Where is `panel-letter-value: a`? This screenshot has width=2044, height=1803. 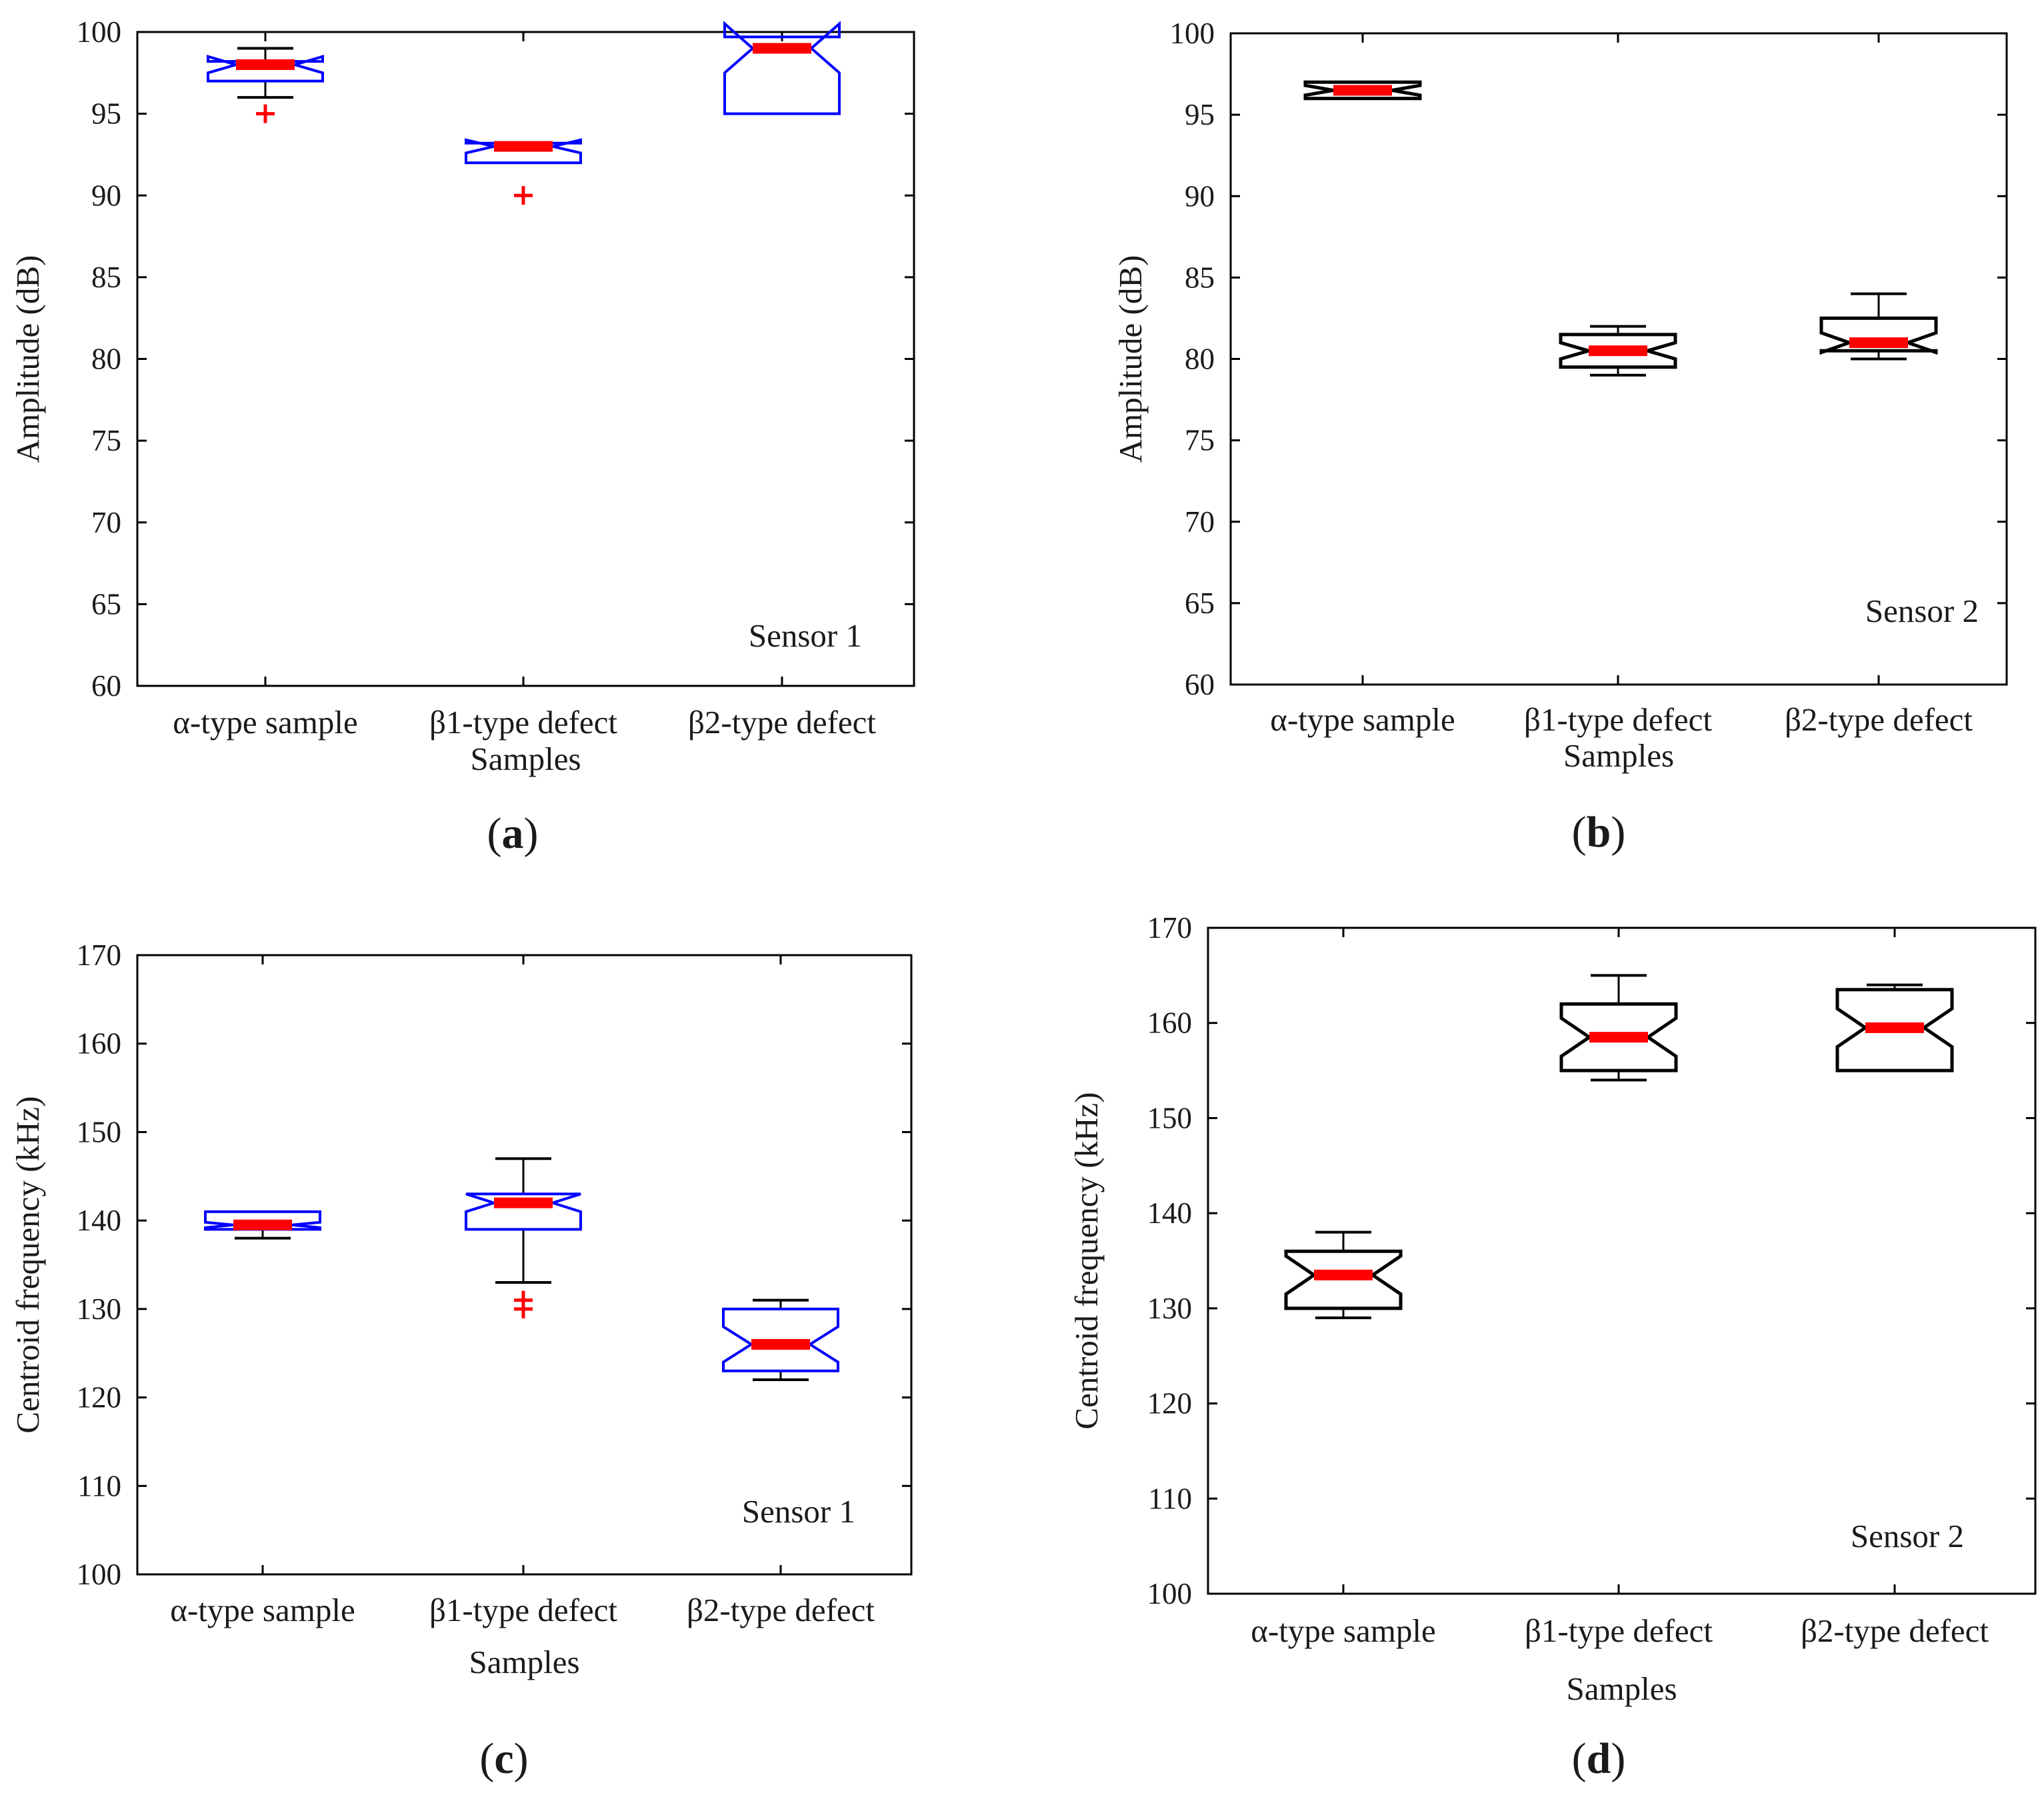
panel-letter-value: a is located at coordinates (513, 834).